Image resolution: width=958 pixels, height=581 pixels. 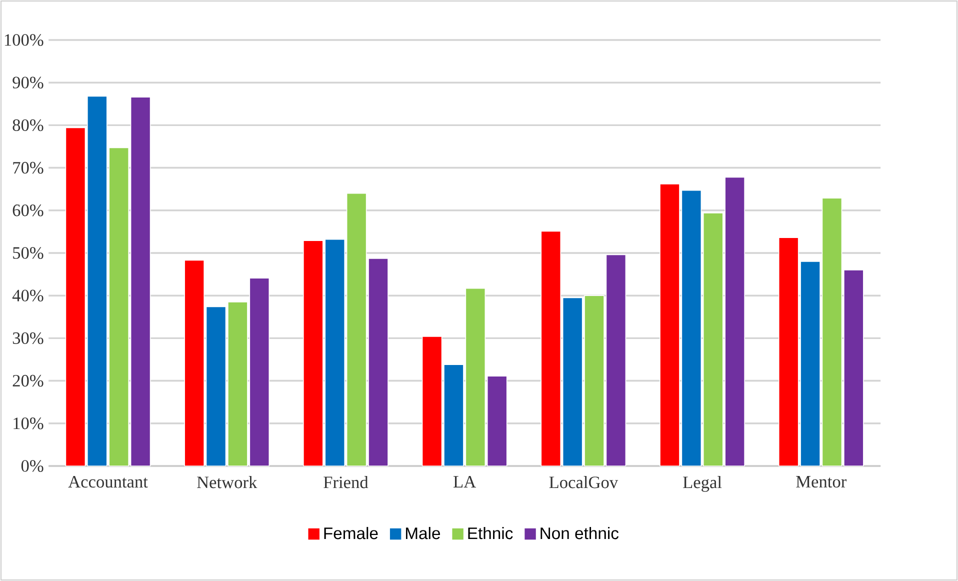 I want to click on legend-label: Female, so click(x=351, y=533).